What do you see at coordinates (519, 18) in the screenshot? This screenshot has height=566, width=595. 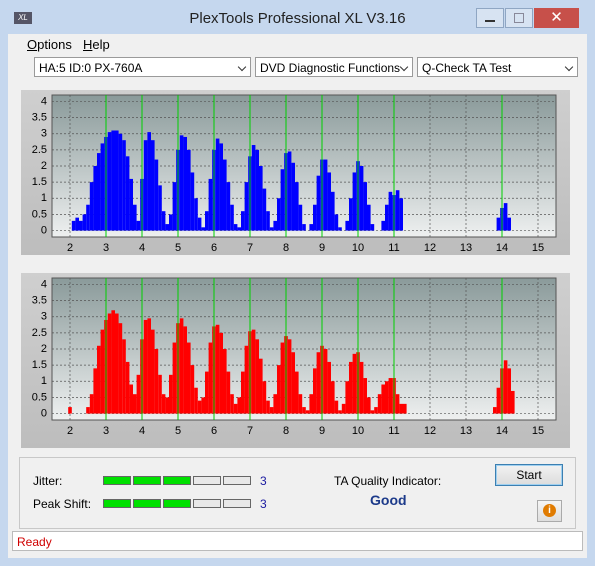 I see `maximize-button` at bounding box center [519, 18].